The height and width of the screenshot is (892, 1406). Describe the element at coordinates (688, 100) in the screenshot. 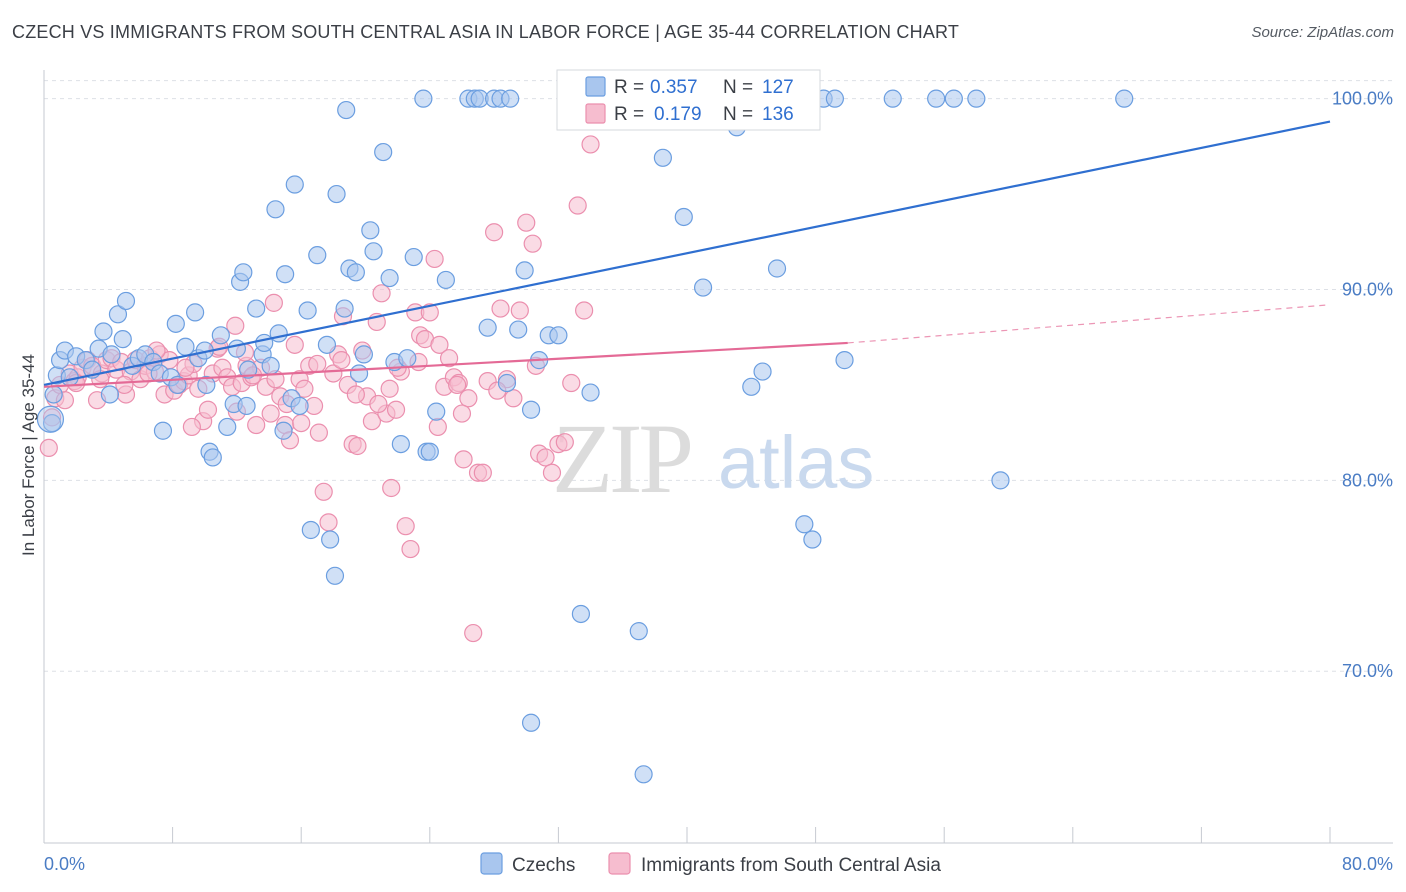

I see `legend: R = 0.357 N = 127 R = 0.179 N = 136` at that location.